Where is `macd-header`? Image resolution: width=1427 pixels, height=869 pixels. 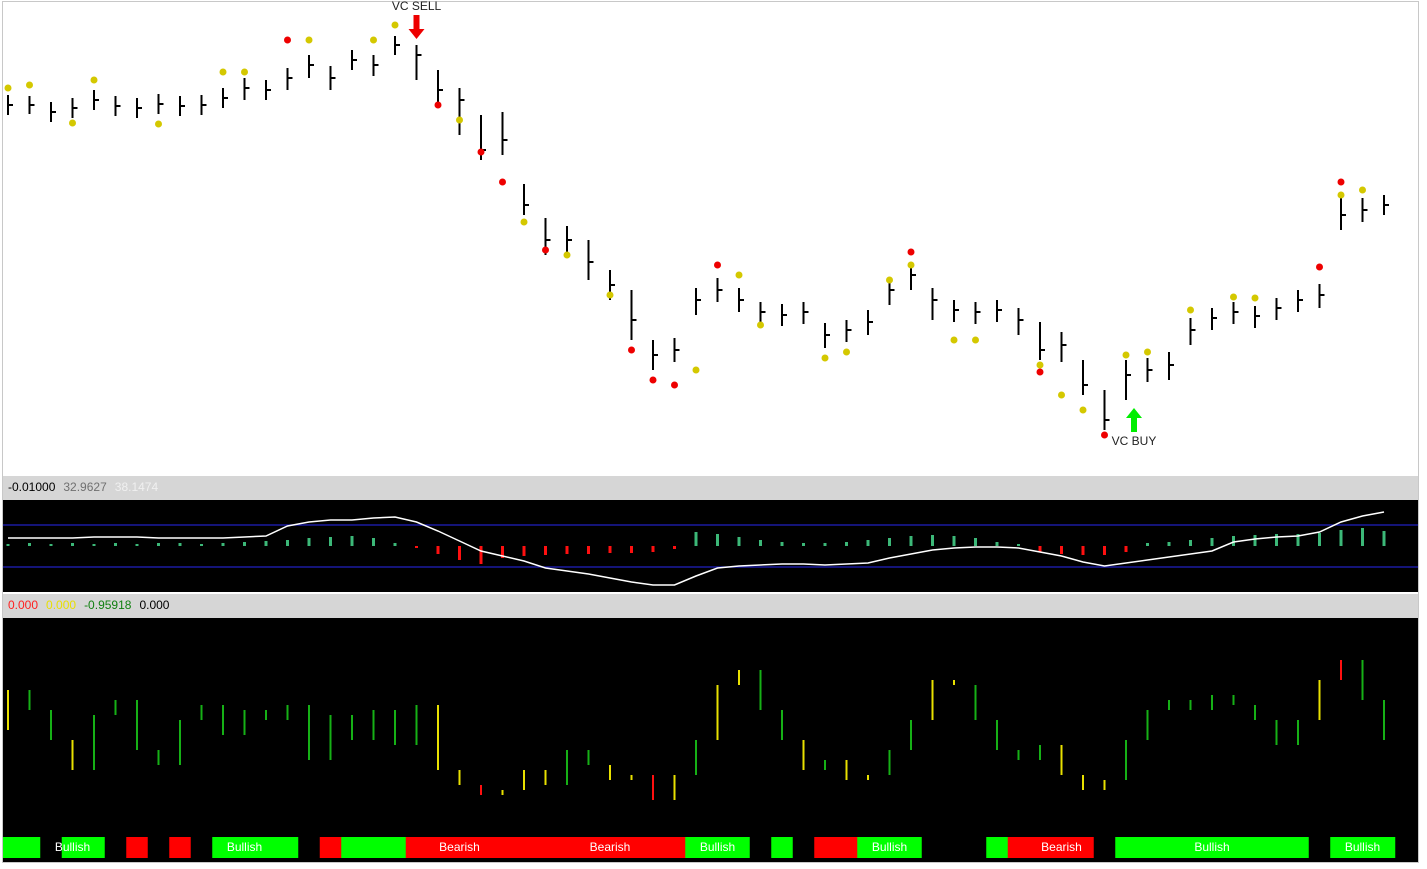 macd-header is located at coordinates (710, 488).